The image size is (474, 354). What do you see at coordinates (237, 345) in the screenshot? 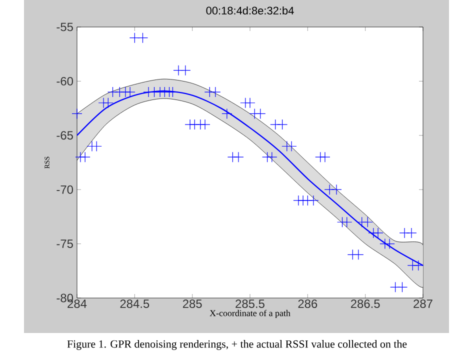
I see `caption: Figure 1. GPR denoising renderings, + the actual RSSI value collected on the` at bounding box center [237, 345].